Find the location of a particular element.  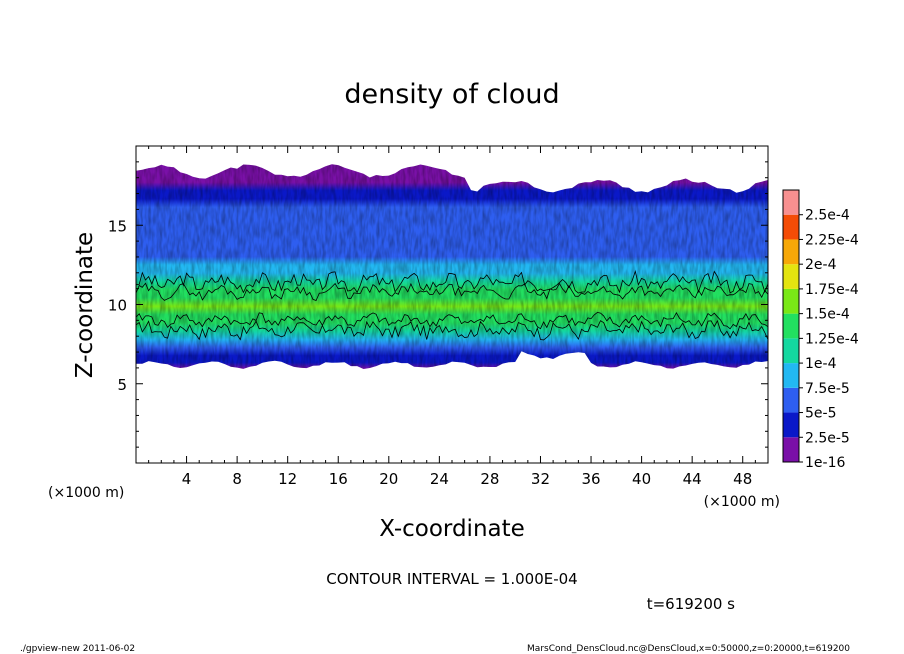

x-tick-label: 48 is located at coordinates (742, 479).